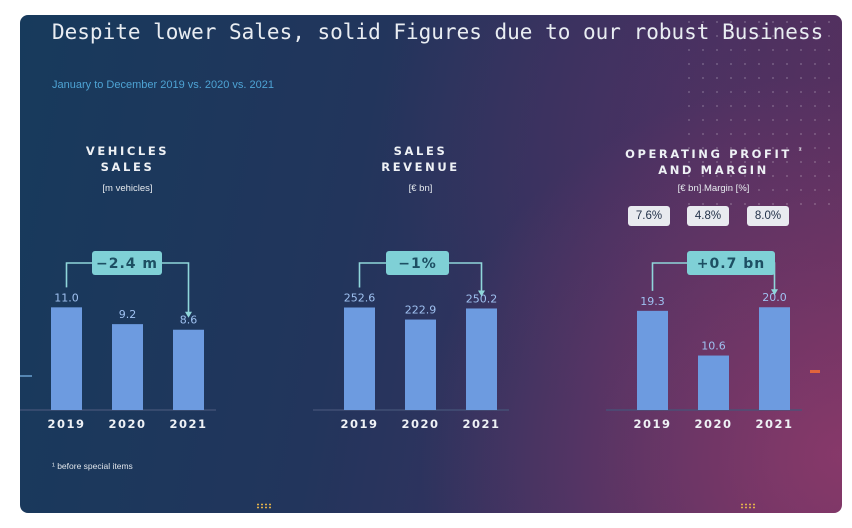 The width and height of the screenshot is (852, 528). I want to click on change-callout-label: +0.7 bn, so click(731, 264).